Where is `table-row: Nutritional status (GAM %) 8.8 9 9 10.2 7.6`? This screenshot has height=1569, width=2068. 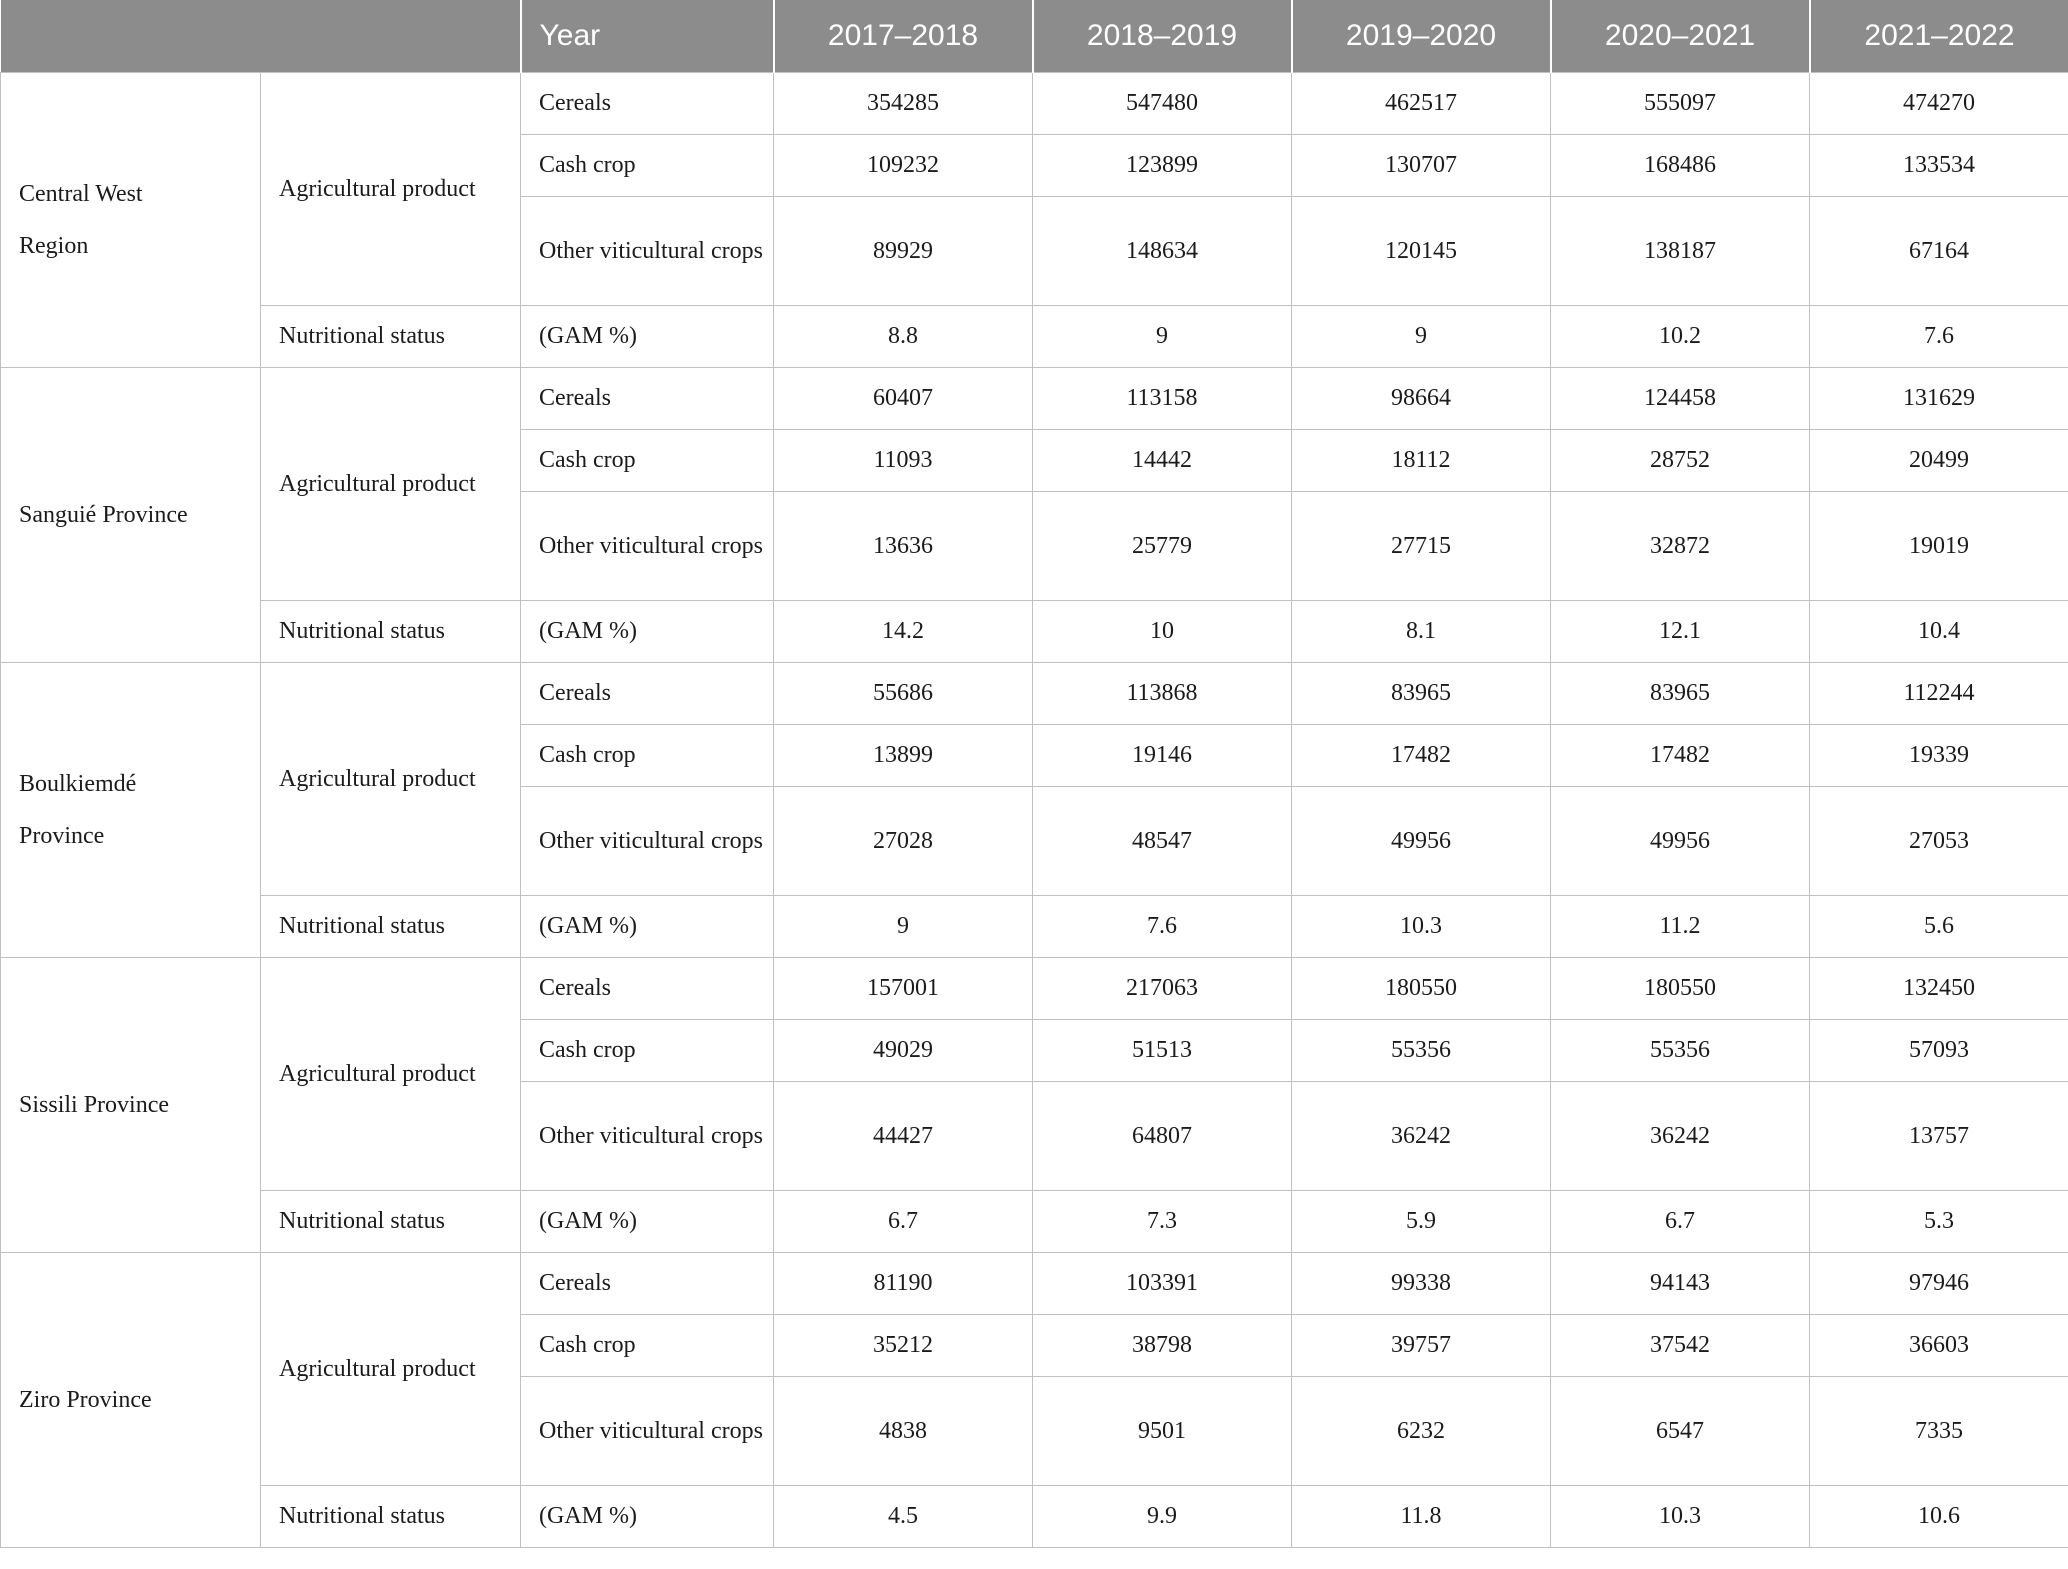
table-row: Nutritional status (GAM %) 8.8 9 9 10.2 7.6 is located at coordinates (1034, 336).